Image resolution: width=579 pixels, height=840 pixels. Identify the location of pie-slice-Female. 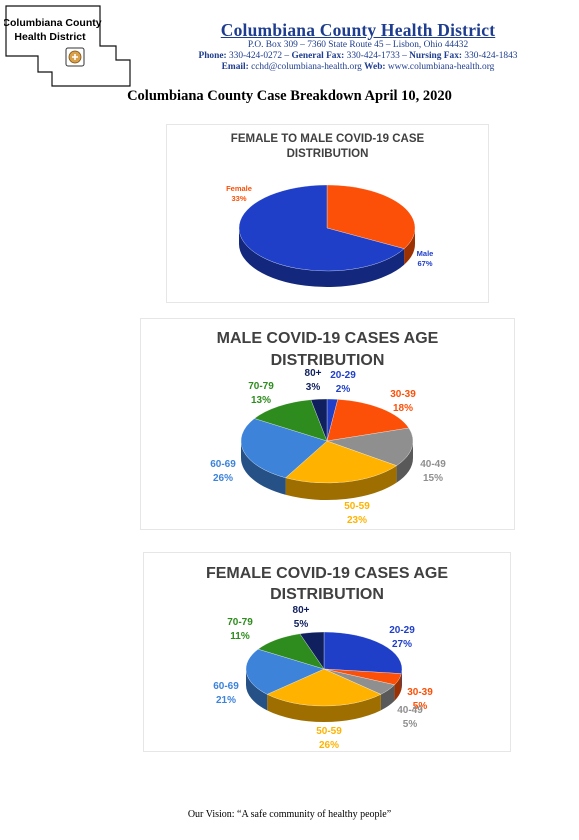
(371, 216).